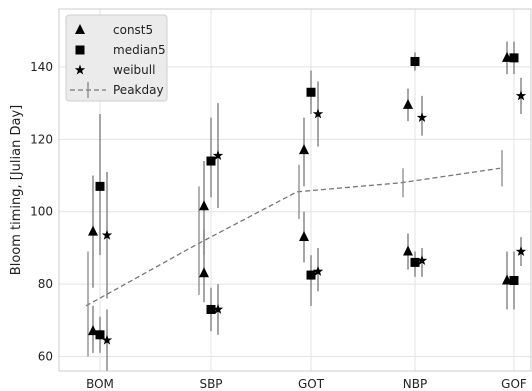 The height and width of the screenshot is (391, 532). Describe the element at coordinates (100, 384) in the screenshot. I see `x-tick-label: BOM` at that location.